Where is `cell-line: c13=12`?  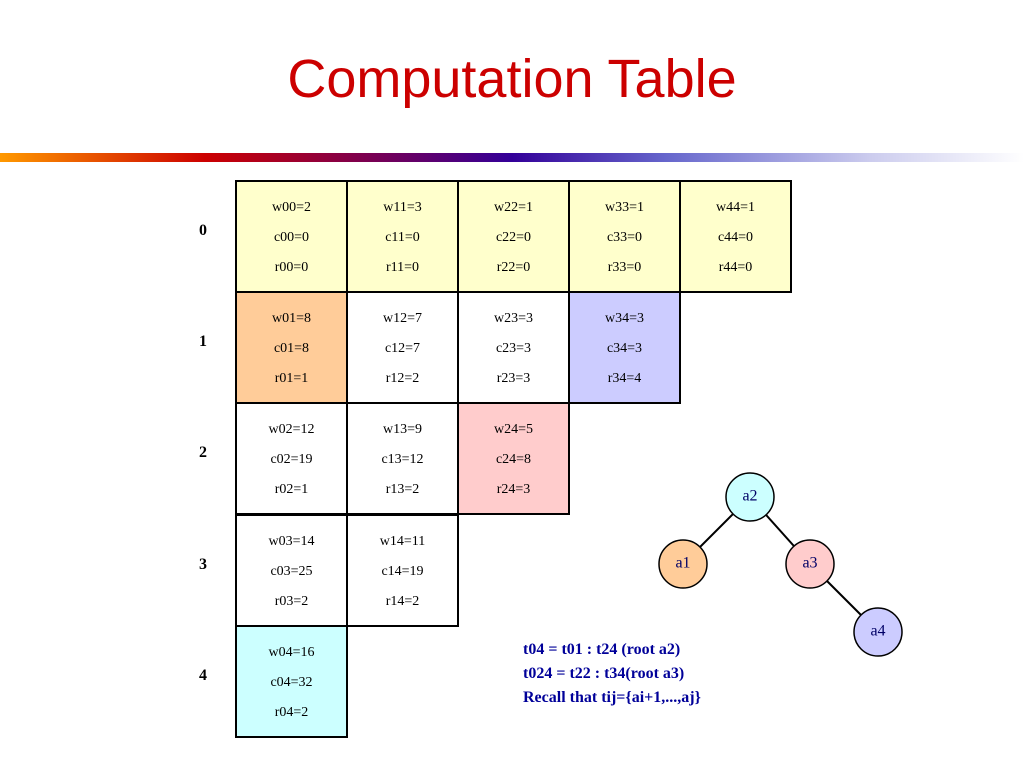 cell-line: c13=12 is located at coordinates (402, 460).